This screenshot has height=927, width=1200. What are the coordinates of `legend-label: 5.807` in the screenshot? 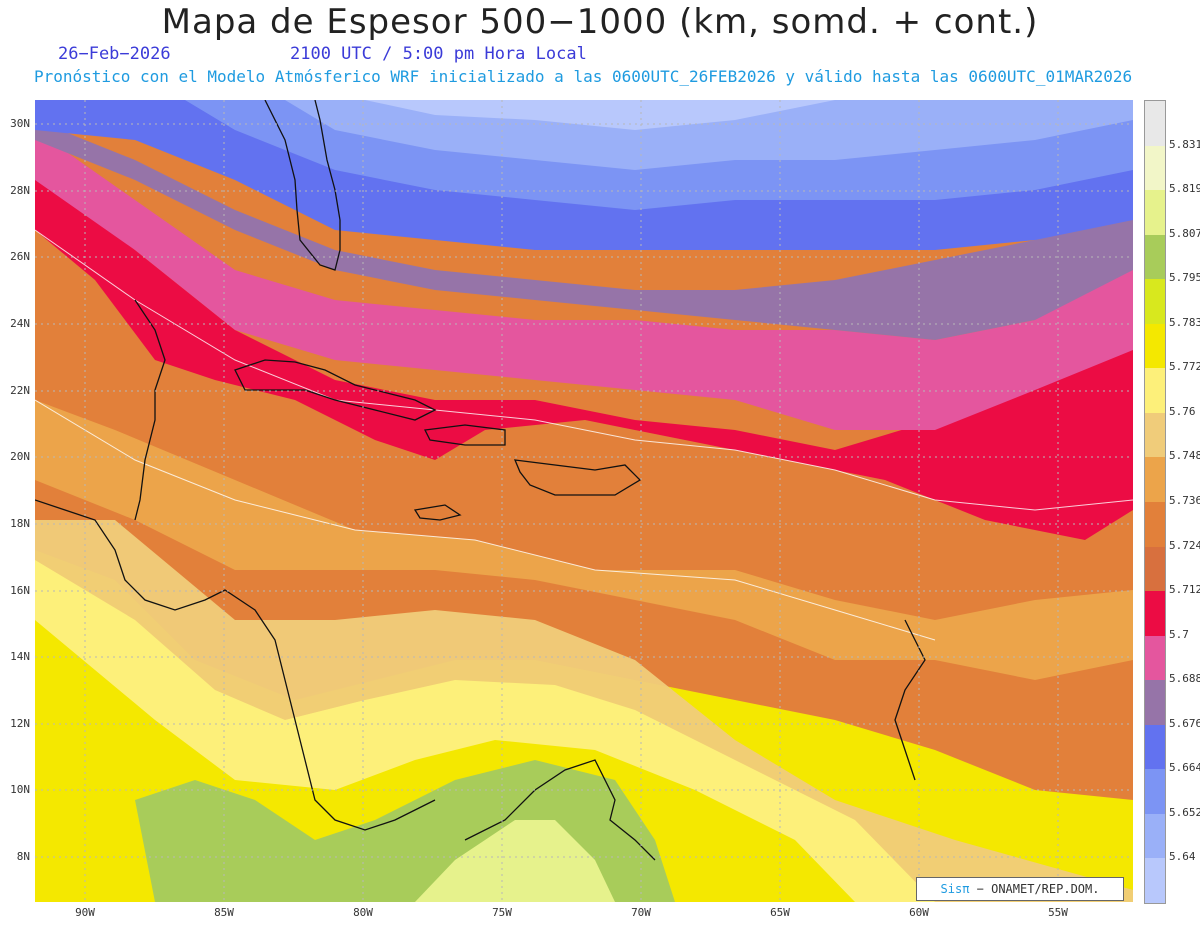 It's located at (1184, 233).